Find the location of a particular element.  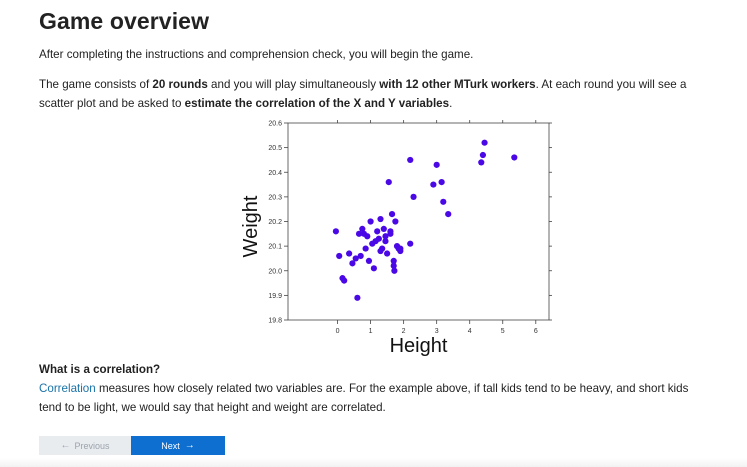

y-tick-label: 20.0 is located at coordinates (275, 271).